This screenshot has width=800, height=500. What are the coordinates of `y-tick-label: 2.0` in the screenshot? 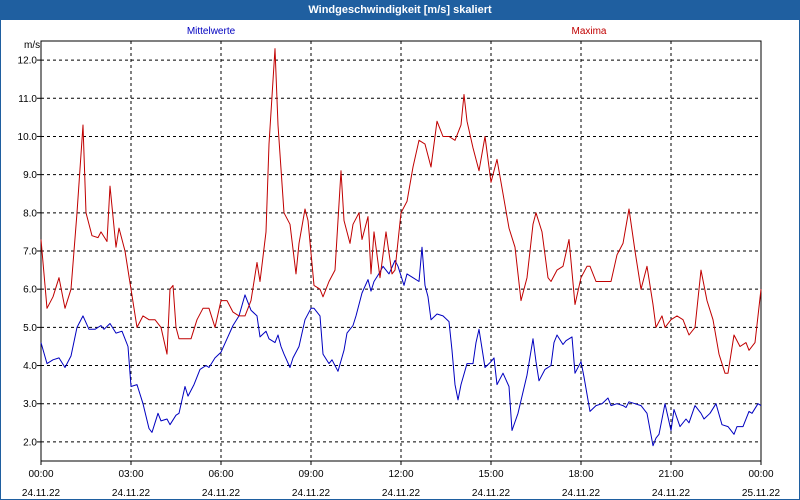 It's located at (30, 442).